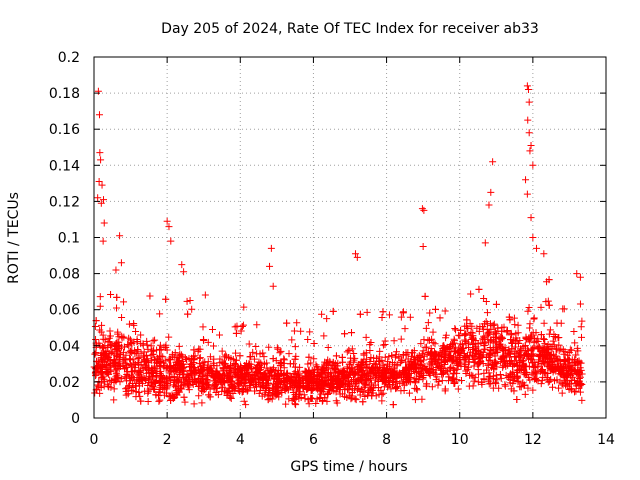 The image size is (640, 480). Describe the element at coordinates (313, 440) in the screenshot. I see `x-tick-label: 6` at that location.